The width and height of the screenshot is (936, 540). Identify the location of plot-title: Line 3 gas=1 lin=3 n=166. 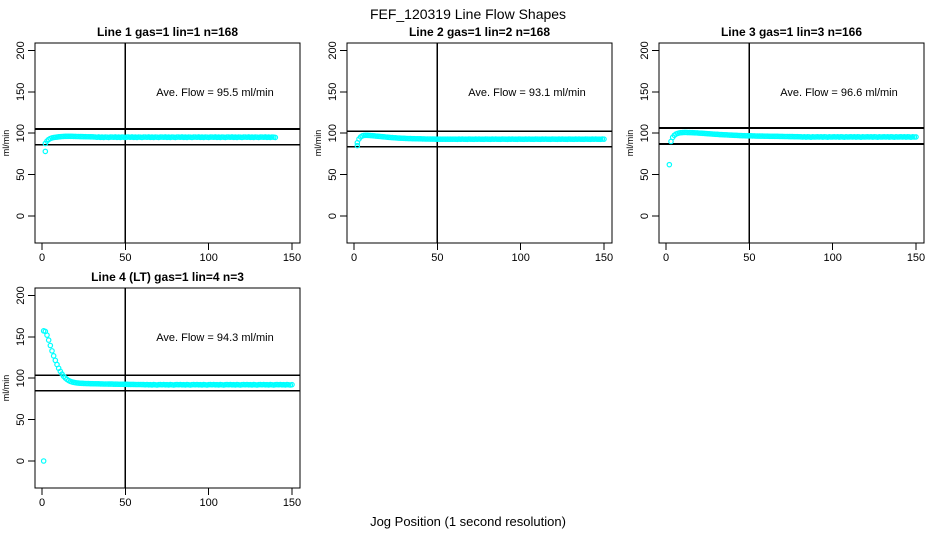
(791, 32).